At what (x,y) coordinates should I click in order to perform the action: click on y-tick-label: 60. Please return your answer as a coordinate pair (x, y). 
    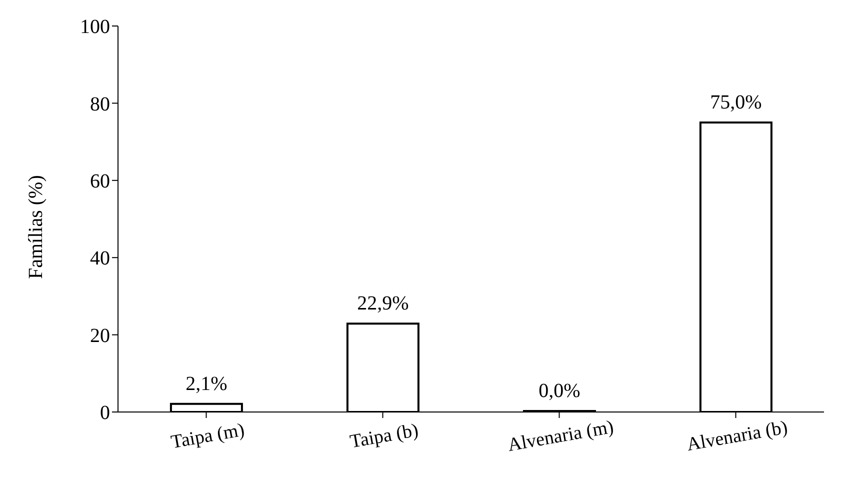
    Looking at the image, I should click on (100, 181).